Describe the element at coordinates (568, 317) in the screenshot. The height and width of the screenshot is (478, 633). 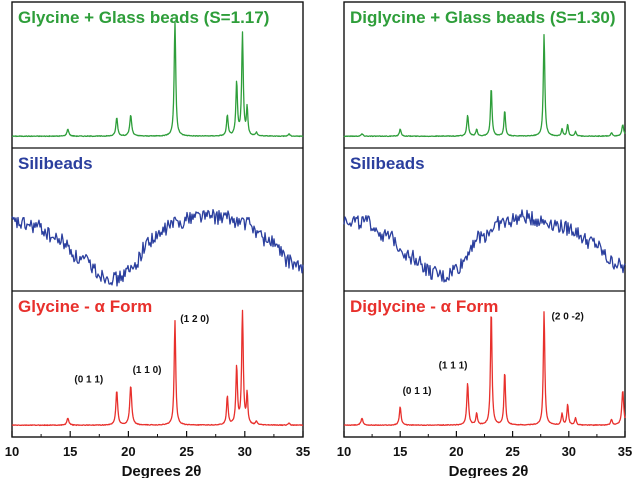
I see `peak-label: (2 0 -2)` at that location.